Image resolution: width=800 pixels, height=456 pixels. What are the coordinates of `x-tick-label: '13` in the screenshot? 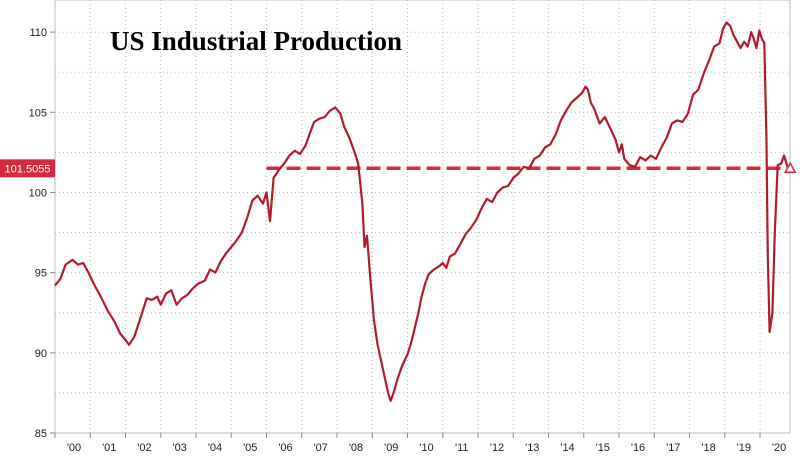 It's located at (532, 448).